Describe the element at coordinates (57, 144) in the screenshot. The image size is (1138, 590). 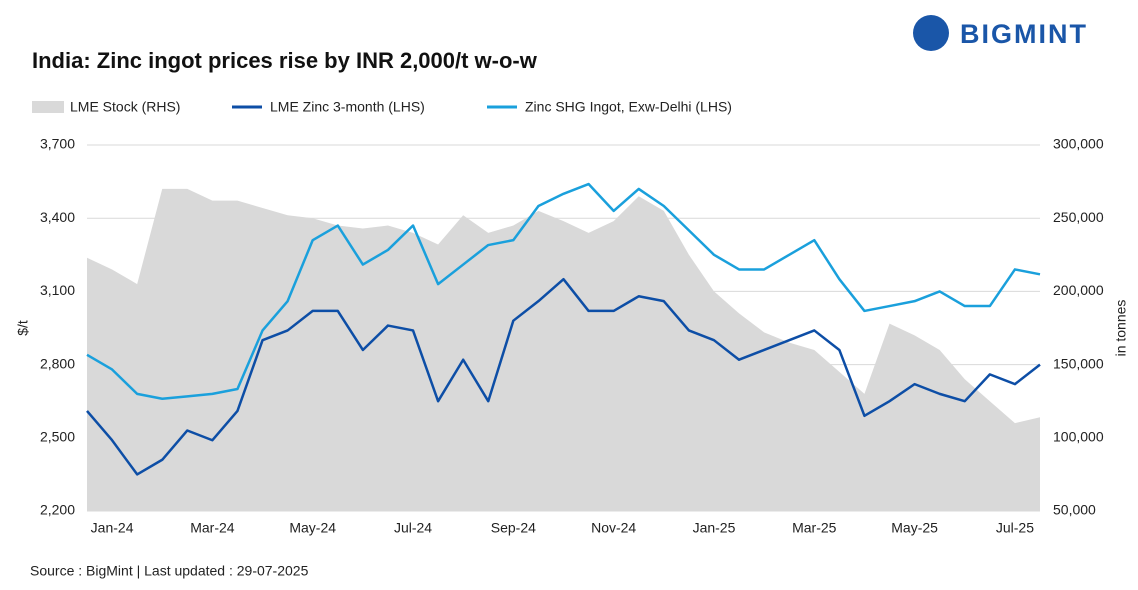
I see `y-tick-label: 3,700` at that location.